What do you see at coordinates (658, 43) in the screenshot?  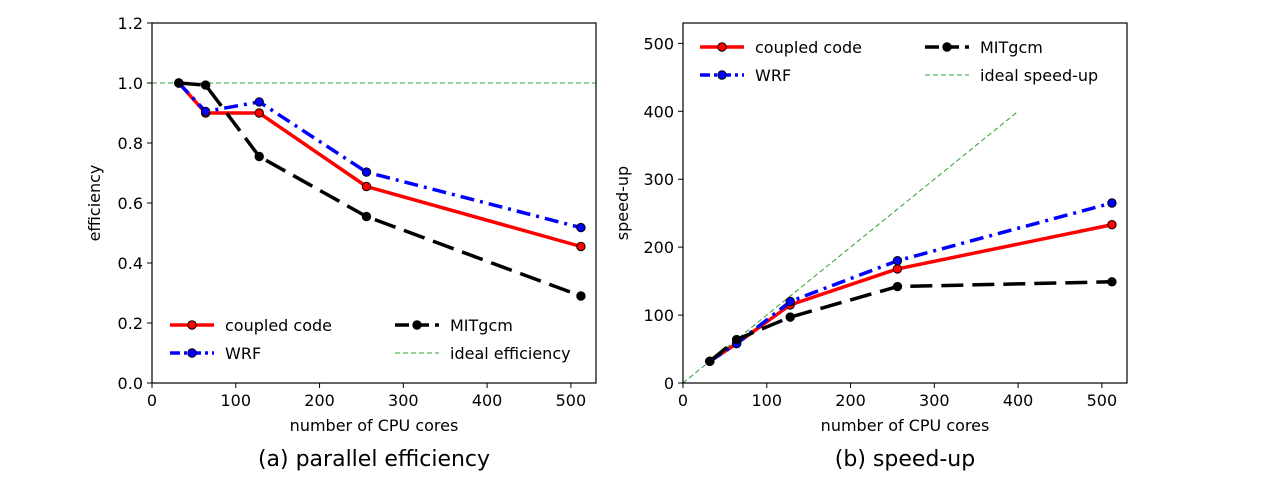 I see `y-tick-label: 500` at bounding box center [658, 43].